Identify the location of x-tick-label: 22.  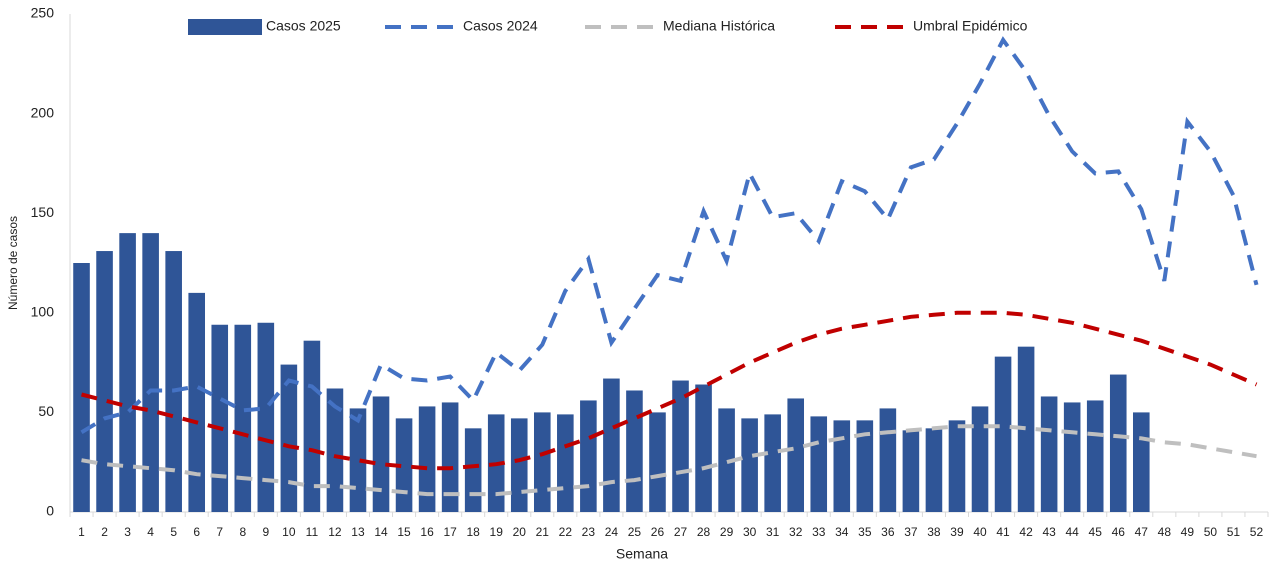
(566, 532).